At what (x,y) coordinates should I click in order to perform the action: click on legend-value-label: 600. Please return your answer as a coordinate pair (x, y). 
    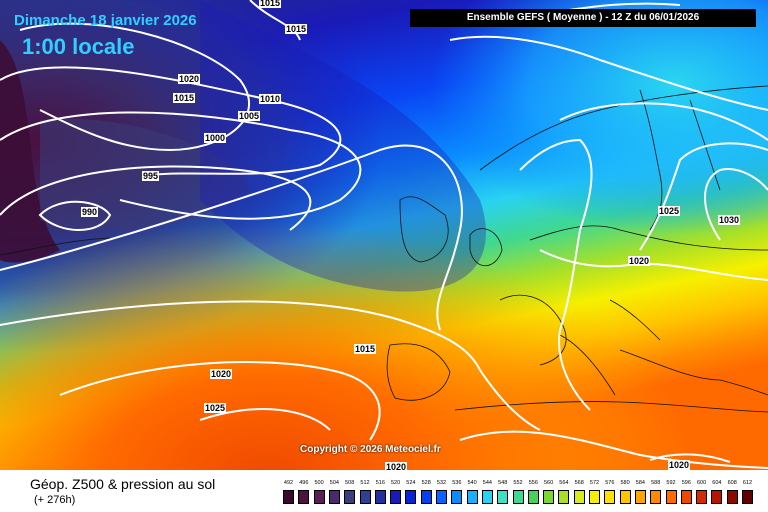
    Looking at the image, I should click on (702, 483).